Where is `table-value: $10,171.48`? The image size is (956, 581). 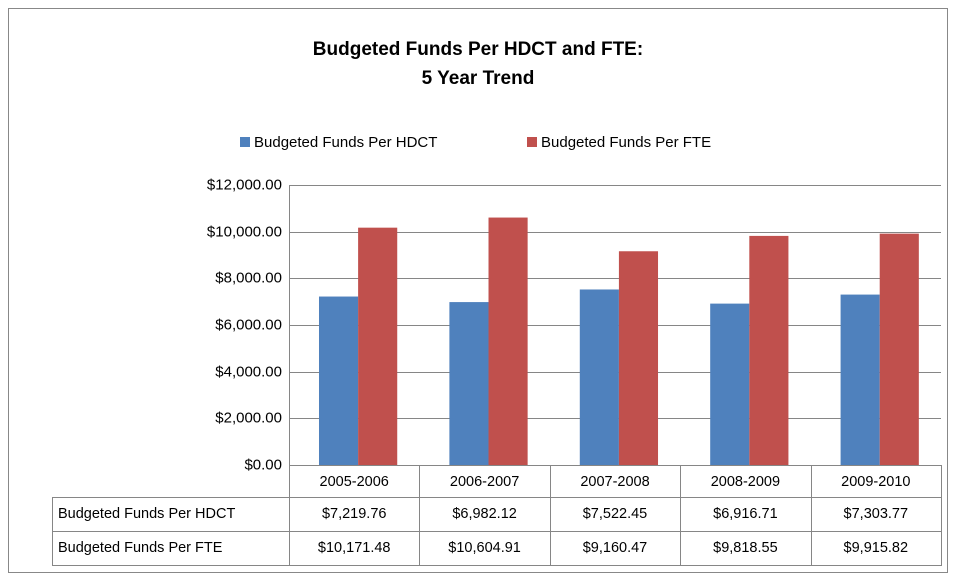 table-value: $10,171.48 is located at coordinates (354, 548).